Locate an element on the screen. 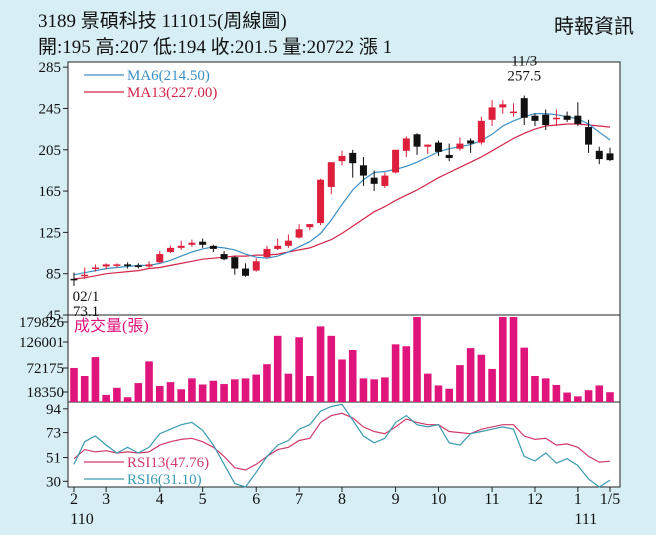  x-tick-label: 9 is located at coordinates (396, 499).